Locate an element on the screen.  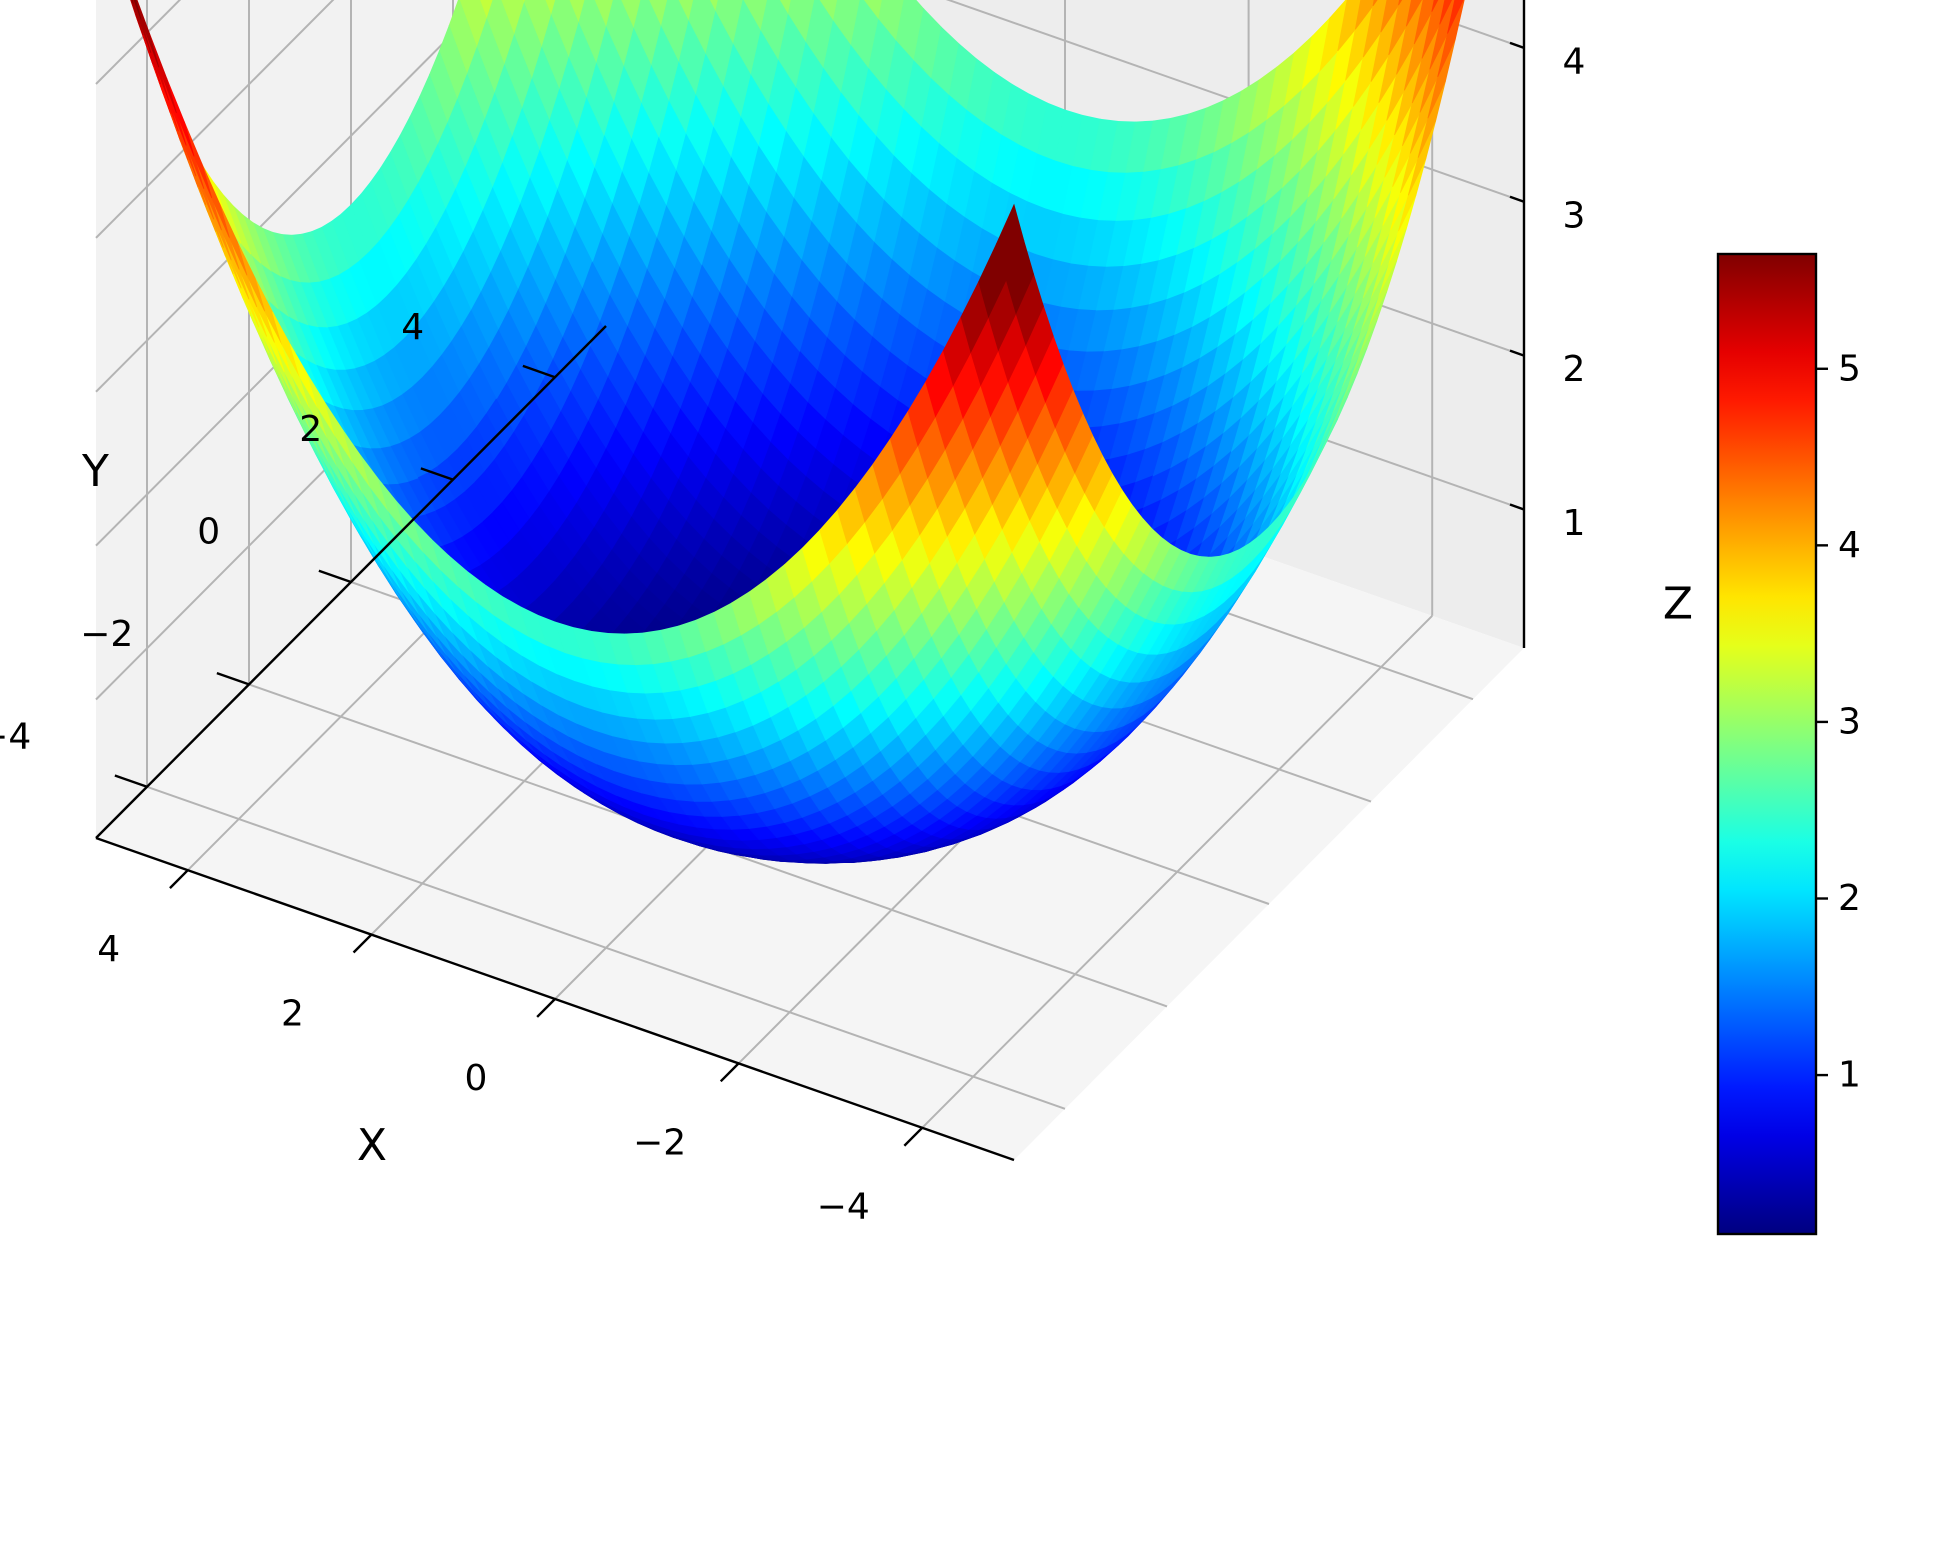
y-tick-label: −2 is located at coordinates (106, 634).